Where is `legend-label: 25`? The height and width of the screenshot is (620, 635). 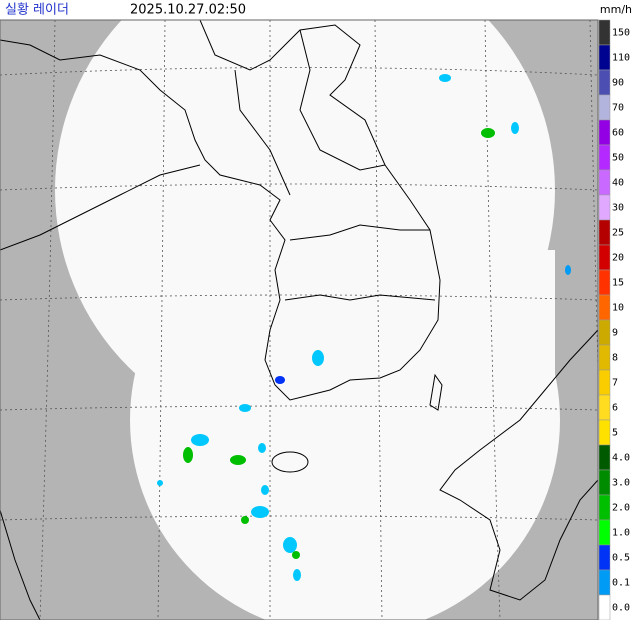 legend-label: 25 is located at coordinates (618, 233).